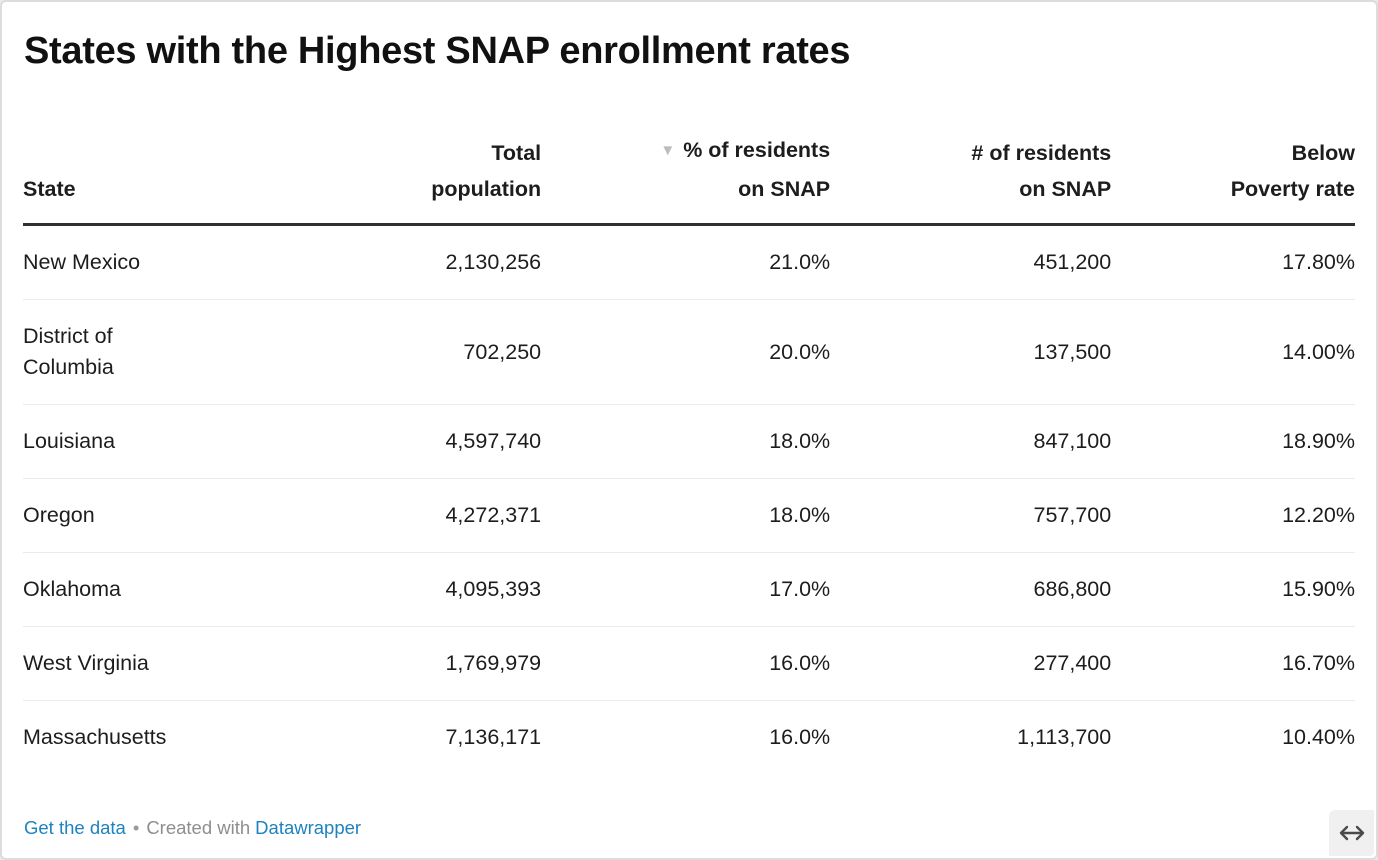  I want to click on cell-total-population: 1,769,979, so click(362, 663).